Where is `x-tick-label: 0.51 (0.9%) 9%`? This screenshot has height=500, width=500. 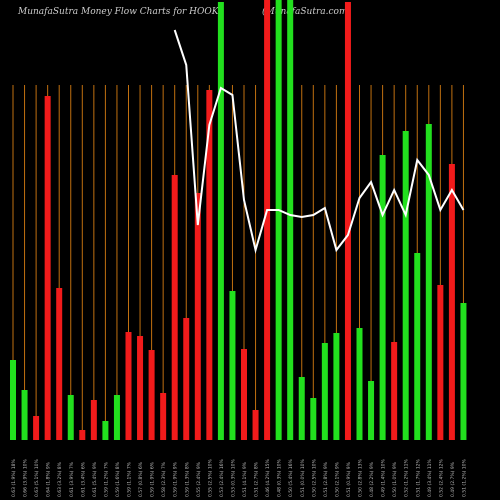 x-tick-label: 0.51 (0.9%) 9% is located at coordinates (349, 479).